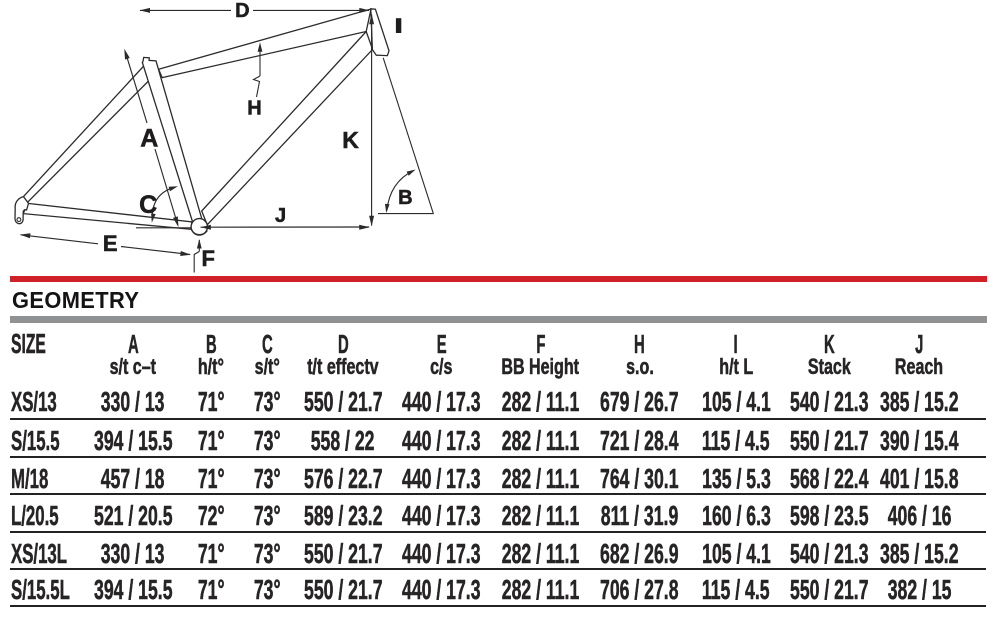  Describe the element at coordinates (254, 109) in the screenshot. I see `svg-text: H` at that location.